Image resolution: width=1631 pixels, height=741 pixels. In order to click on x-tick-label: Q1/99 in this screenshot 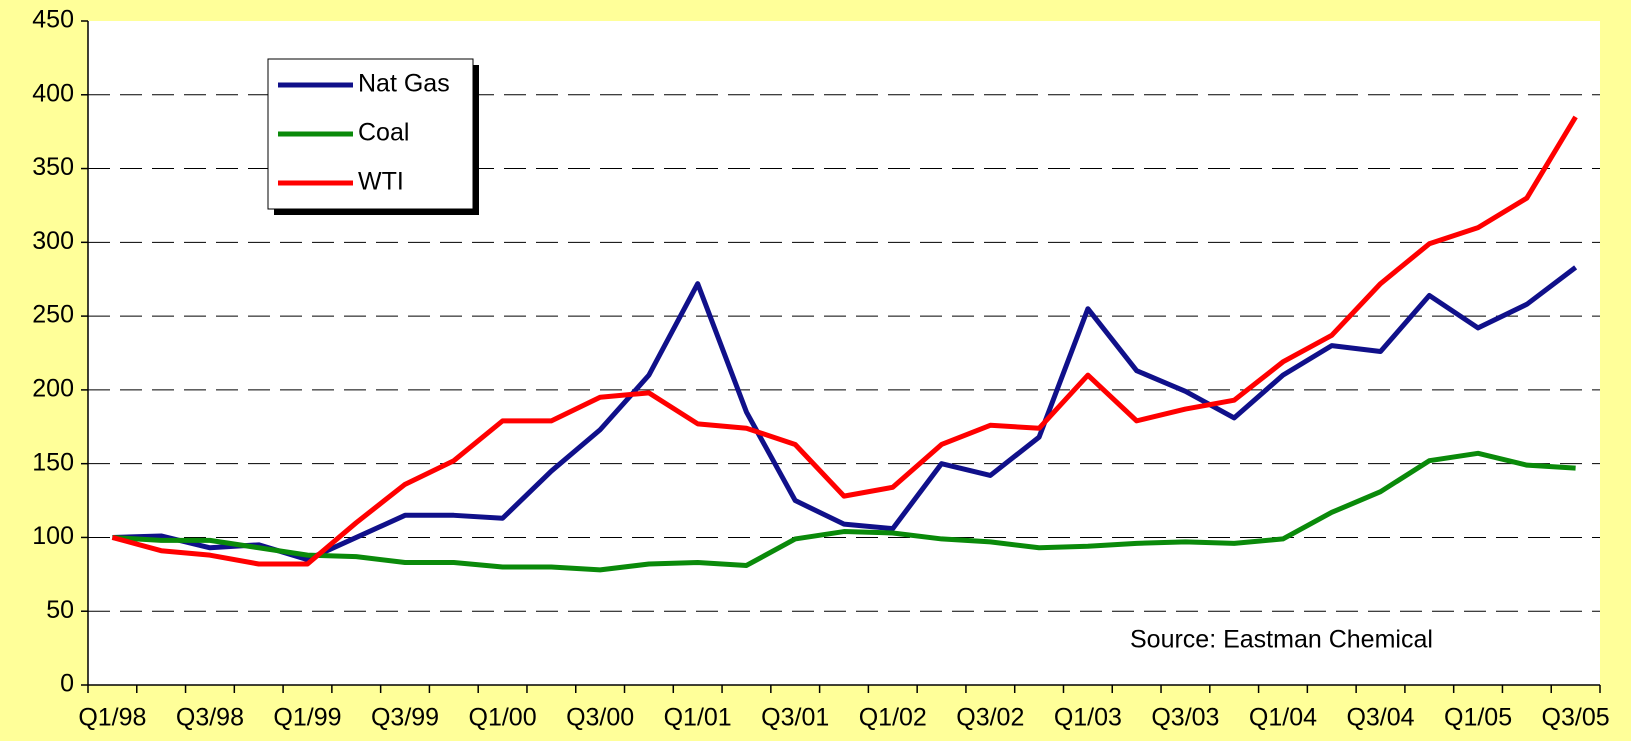, I will do `click(307, 718)`.